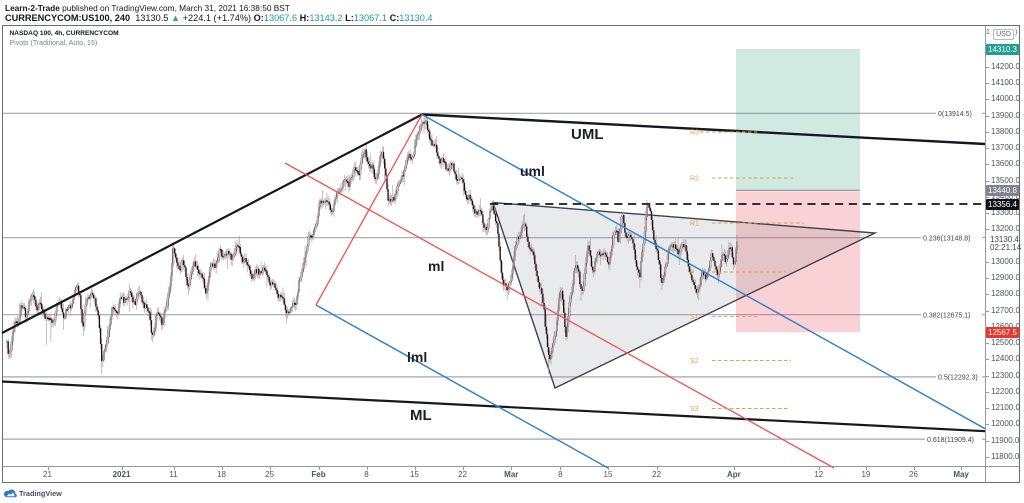 The height and width of the screenshot is (503, 1024). Describe the element at coordinates (587, 134) in the screenshot. I see `svg-text: UML` at that location.